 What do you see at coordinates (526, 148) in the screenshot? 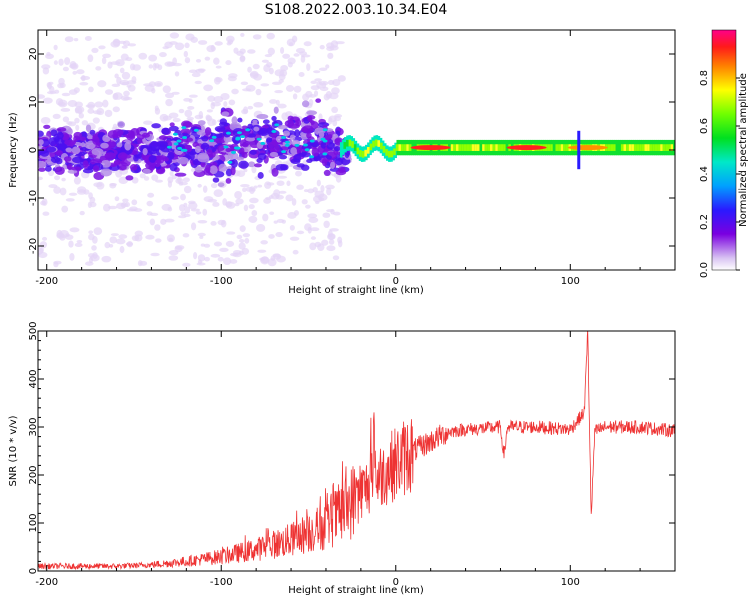
I see `spectrogram-hotspot` at bounding box center [526, 148].